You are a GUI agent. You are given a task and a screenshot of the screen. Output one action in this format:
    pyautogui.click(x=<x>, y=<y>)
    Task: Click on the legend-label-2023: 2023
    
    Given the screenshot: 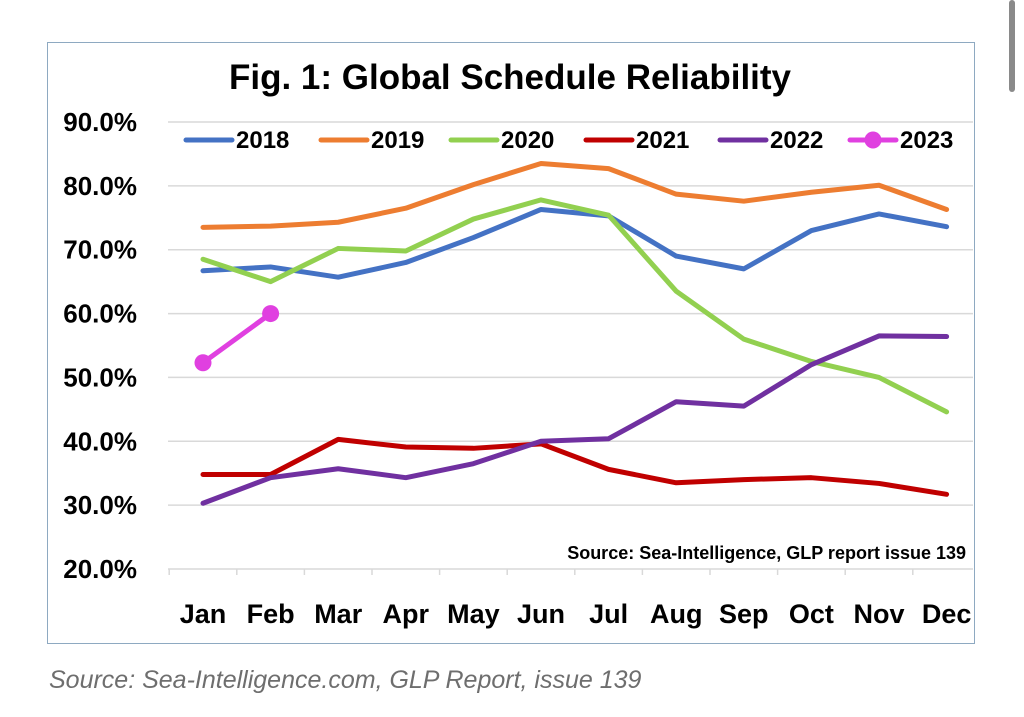 What is the action you would take?
    pyautogui.click(x=926, y=140)
    